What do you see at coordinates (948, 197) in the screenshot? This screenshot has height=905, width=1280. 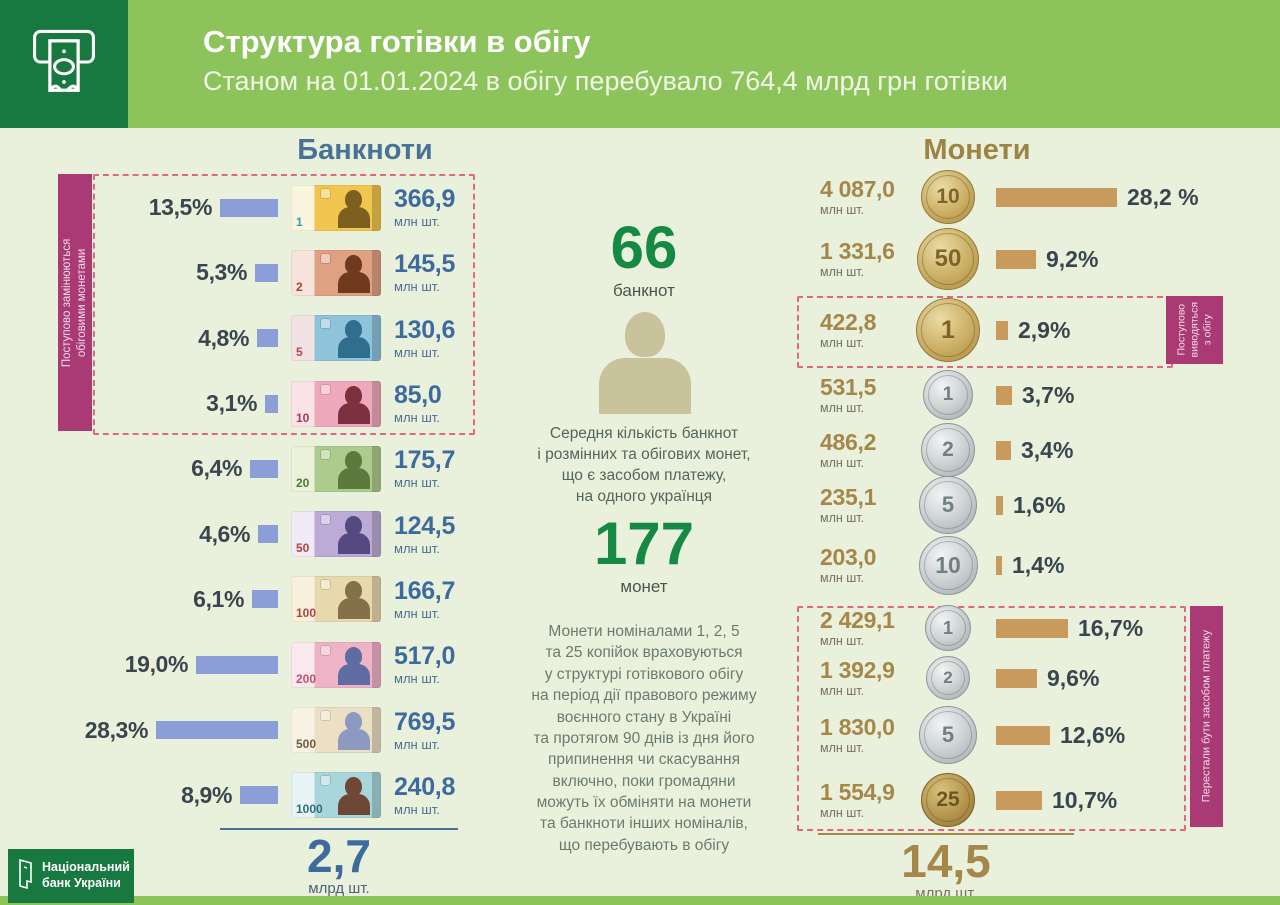 I see `coin-image: 10` at bounding box center [948, 197].